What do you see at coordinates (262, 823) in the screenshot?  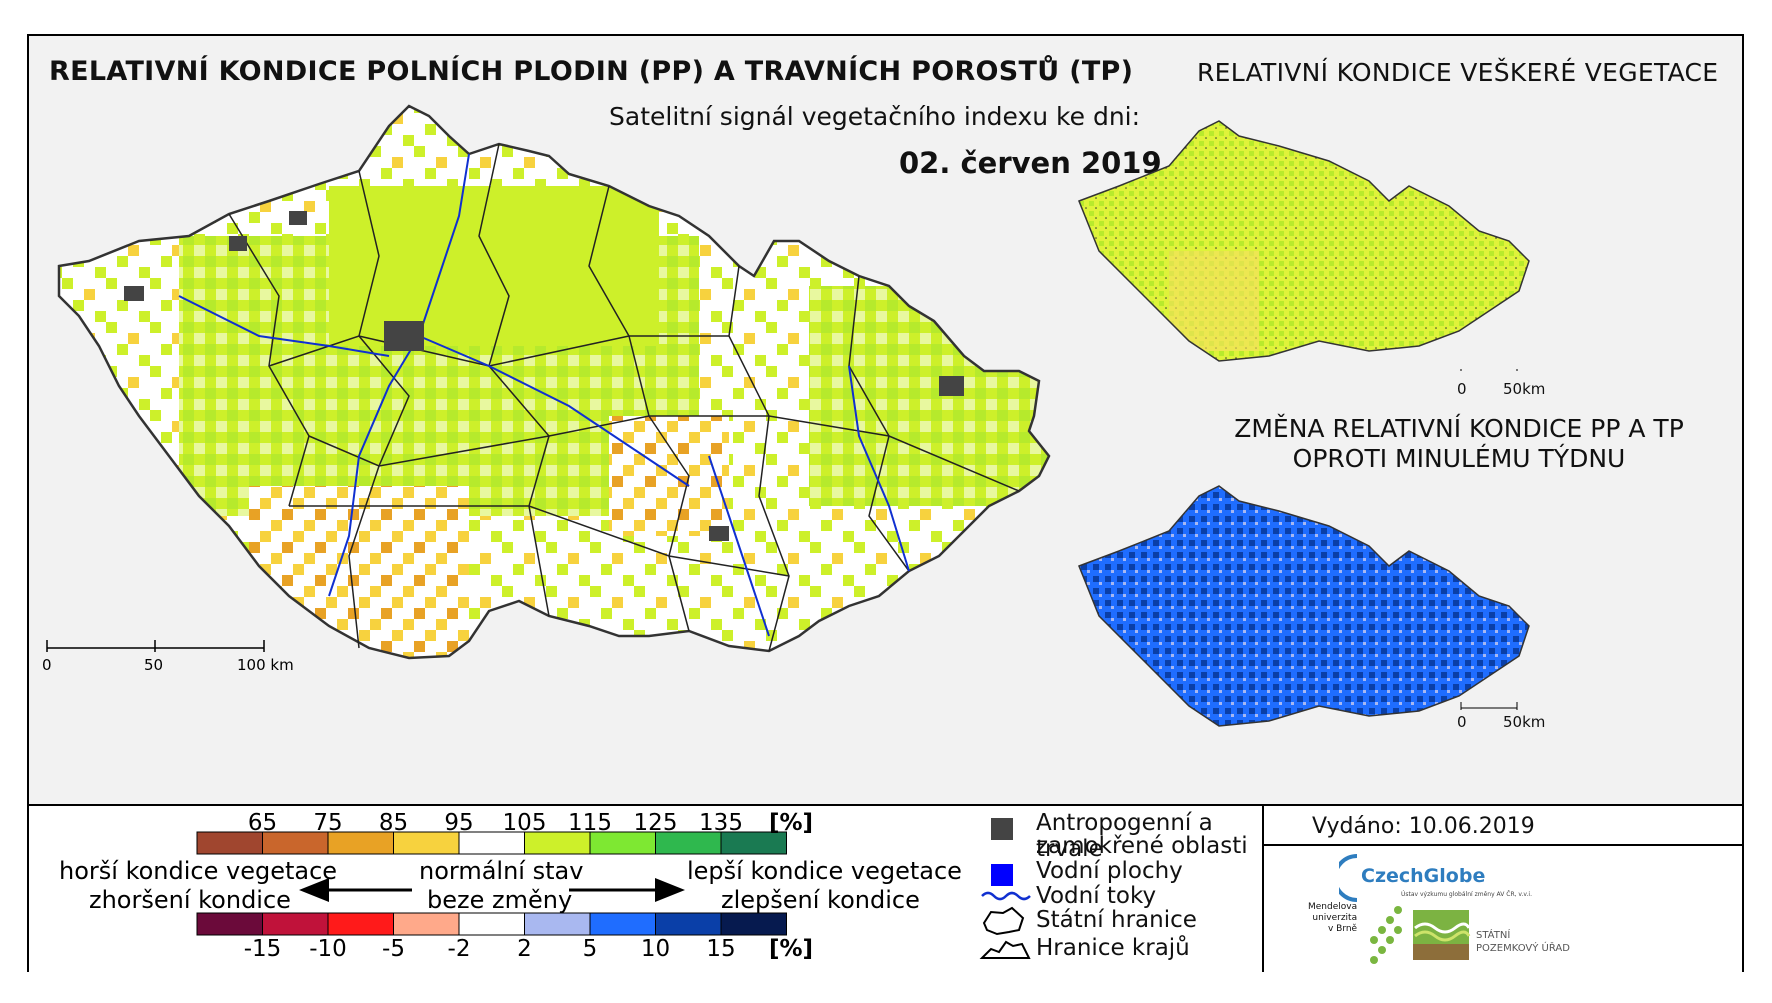 I see `condition-tick-label: 65` at bounding box center [262, 823].